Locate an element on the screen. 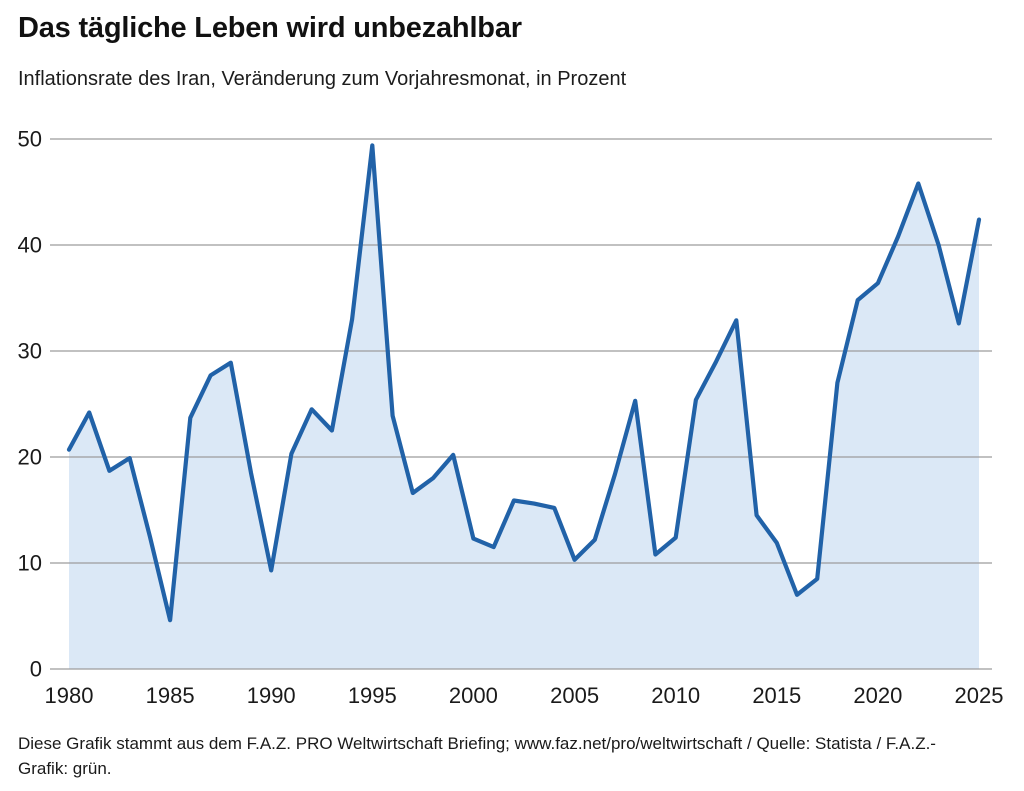 This screenshot has width=1024, height=791. y-tick-label-10: 10 is located at coordinates (30, 563).